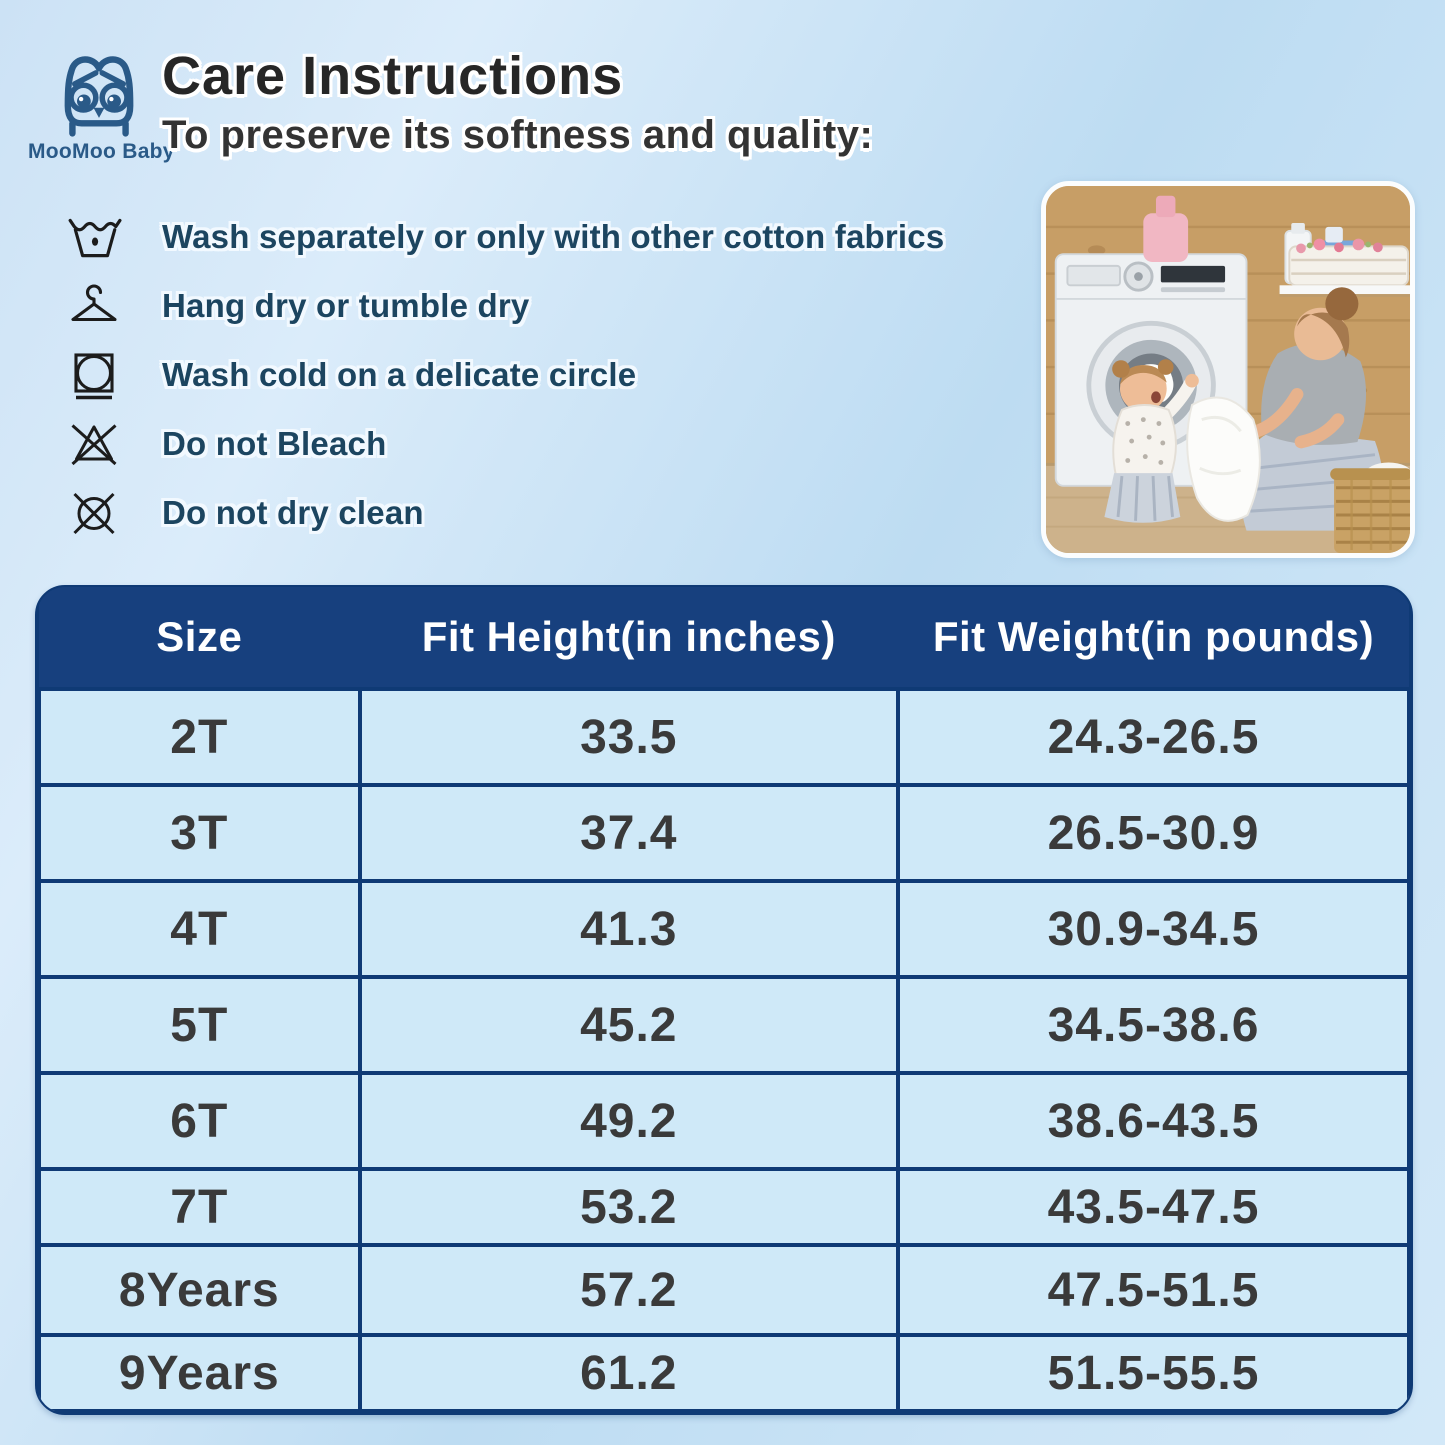 The height and width of the screenshot is (1445, 1445). What do you see at coordinates (199, 737) in the screenshot?
I see `size-cell: 2T` at bounding box center [199, 737].